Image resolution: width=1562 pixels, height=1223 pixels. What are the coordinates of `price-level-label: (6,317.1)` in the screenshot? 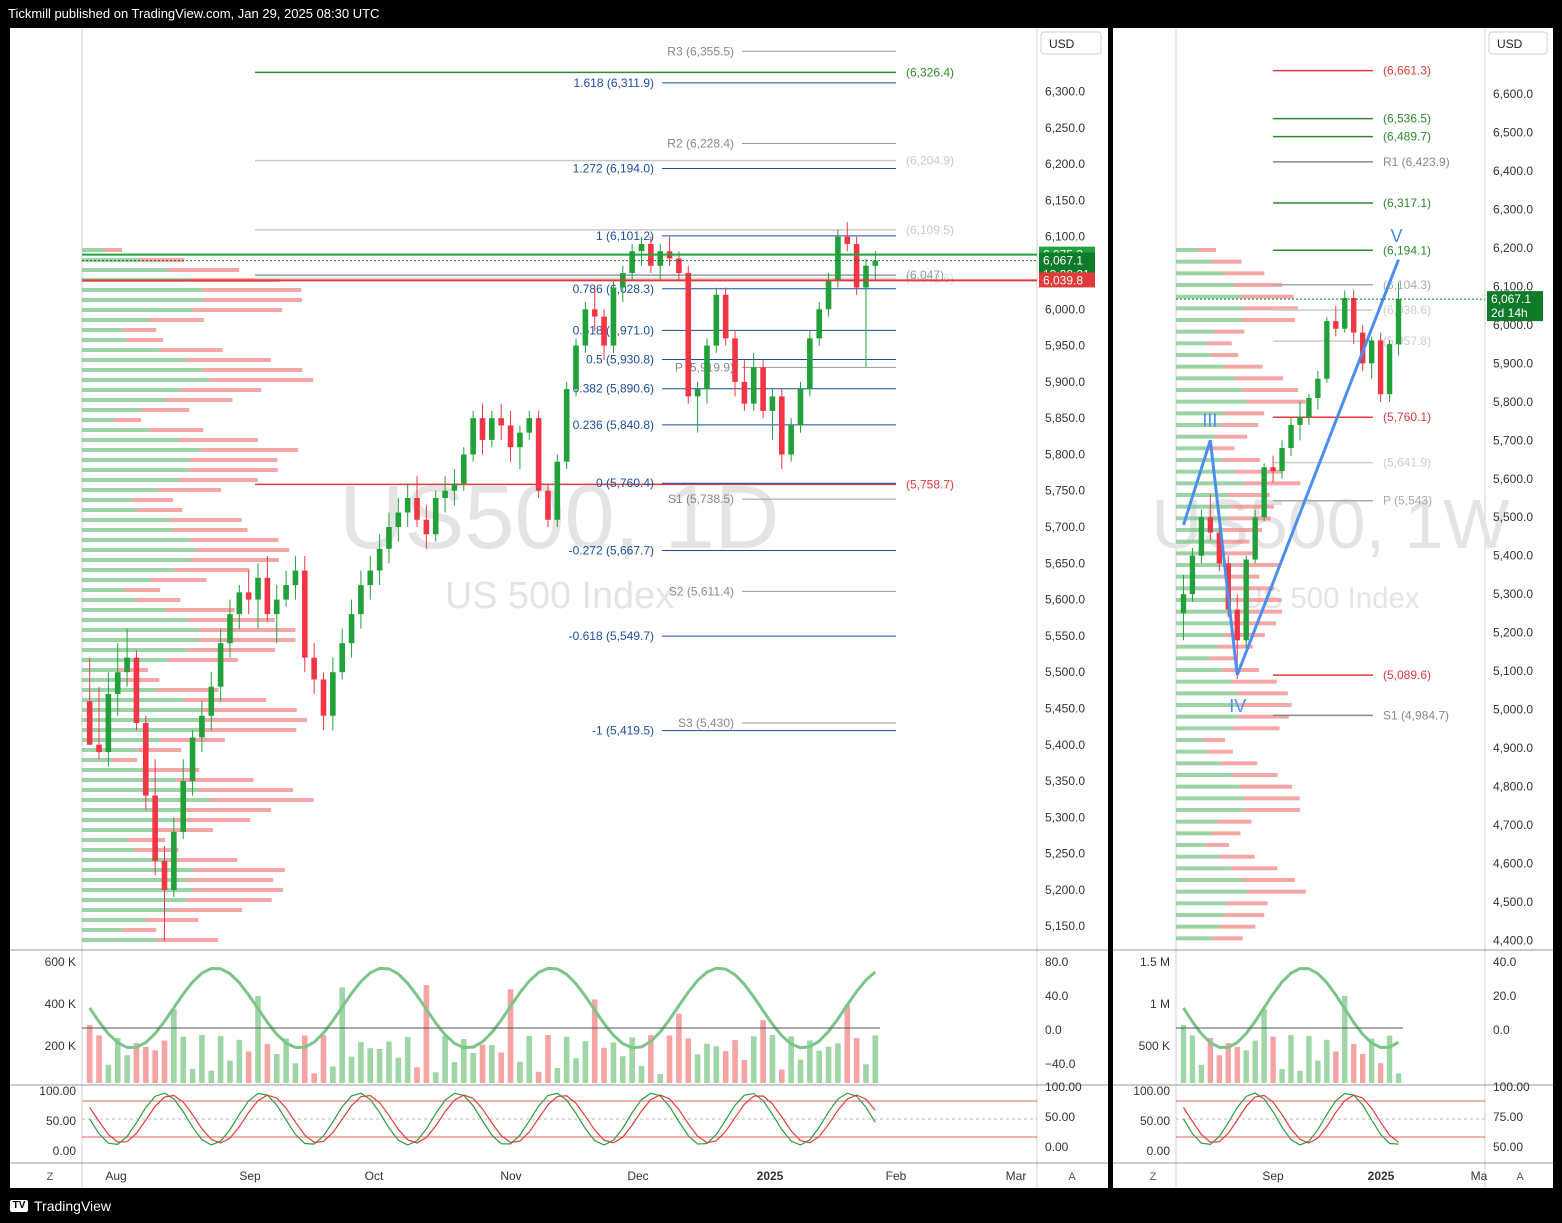 It's located at (1407, 203).